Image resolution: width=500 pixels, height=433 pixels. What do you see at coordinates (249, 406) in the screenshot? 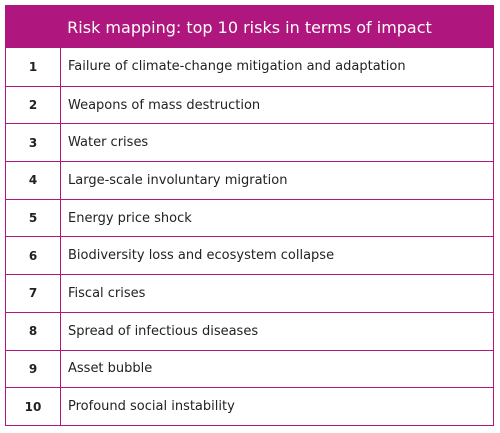
I see `table-row: 10 Profound social instability` at bounding box center [249, 406].